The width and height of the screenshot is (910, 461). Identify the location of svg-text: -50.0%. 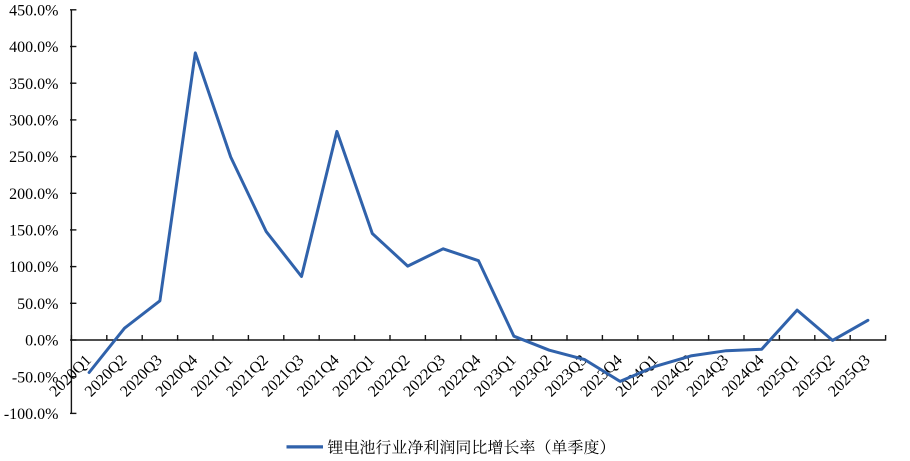
(35, 377).